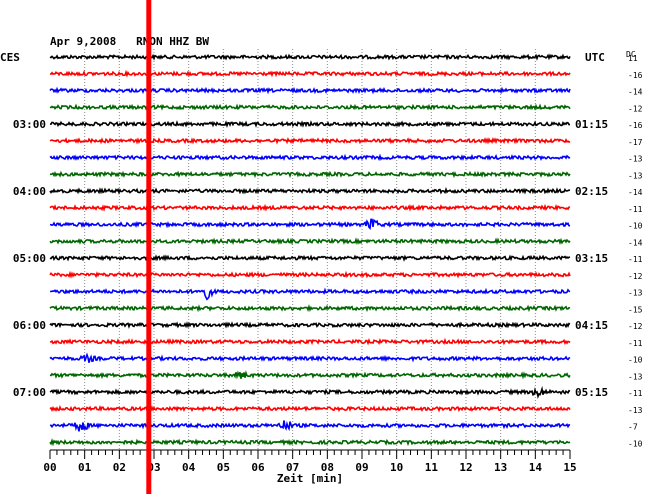 This screenshot has width=650, height=494. Describe the element at coordinates (29, 124) in the screenshot. I see `left-hour-label: 03:00` at that location.